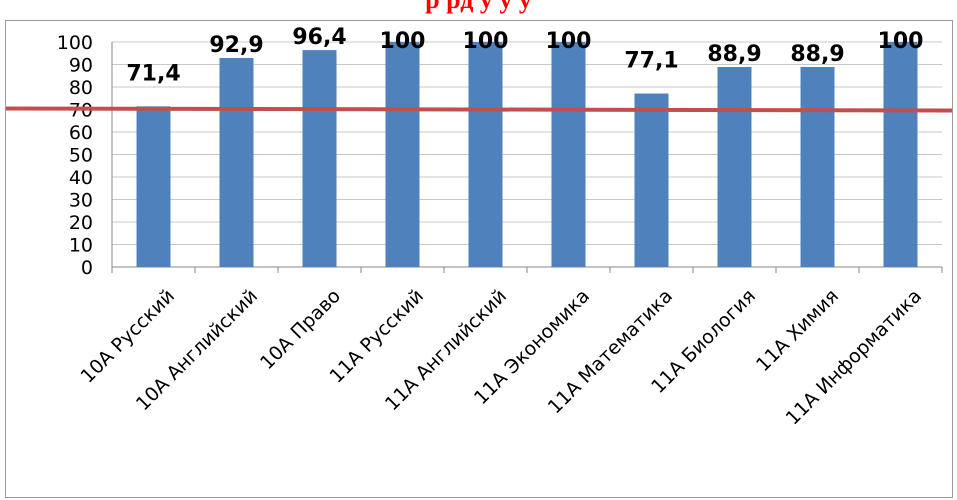  What do you see at coordinates (81, 246) in the screenshot?
I see `y-tick-label: 10` at bounding box center [81, 246].